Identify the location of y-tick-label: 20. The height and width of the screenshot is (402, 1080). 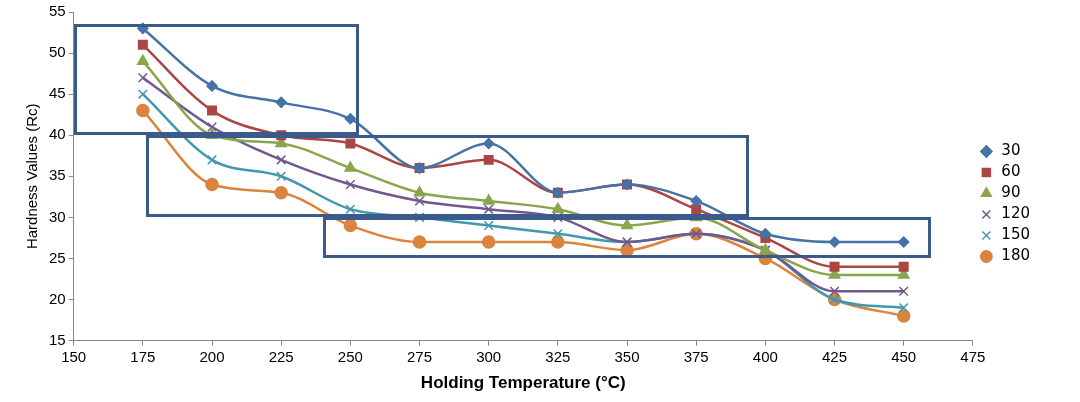
(57, 298).